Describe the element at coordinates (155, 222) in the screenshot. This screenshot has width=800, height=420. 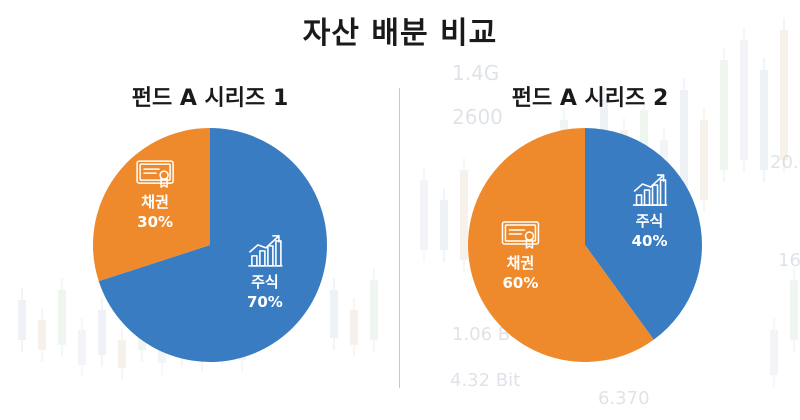
I see `slice-value-1-2: 30%` at that location.